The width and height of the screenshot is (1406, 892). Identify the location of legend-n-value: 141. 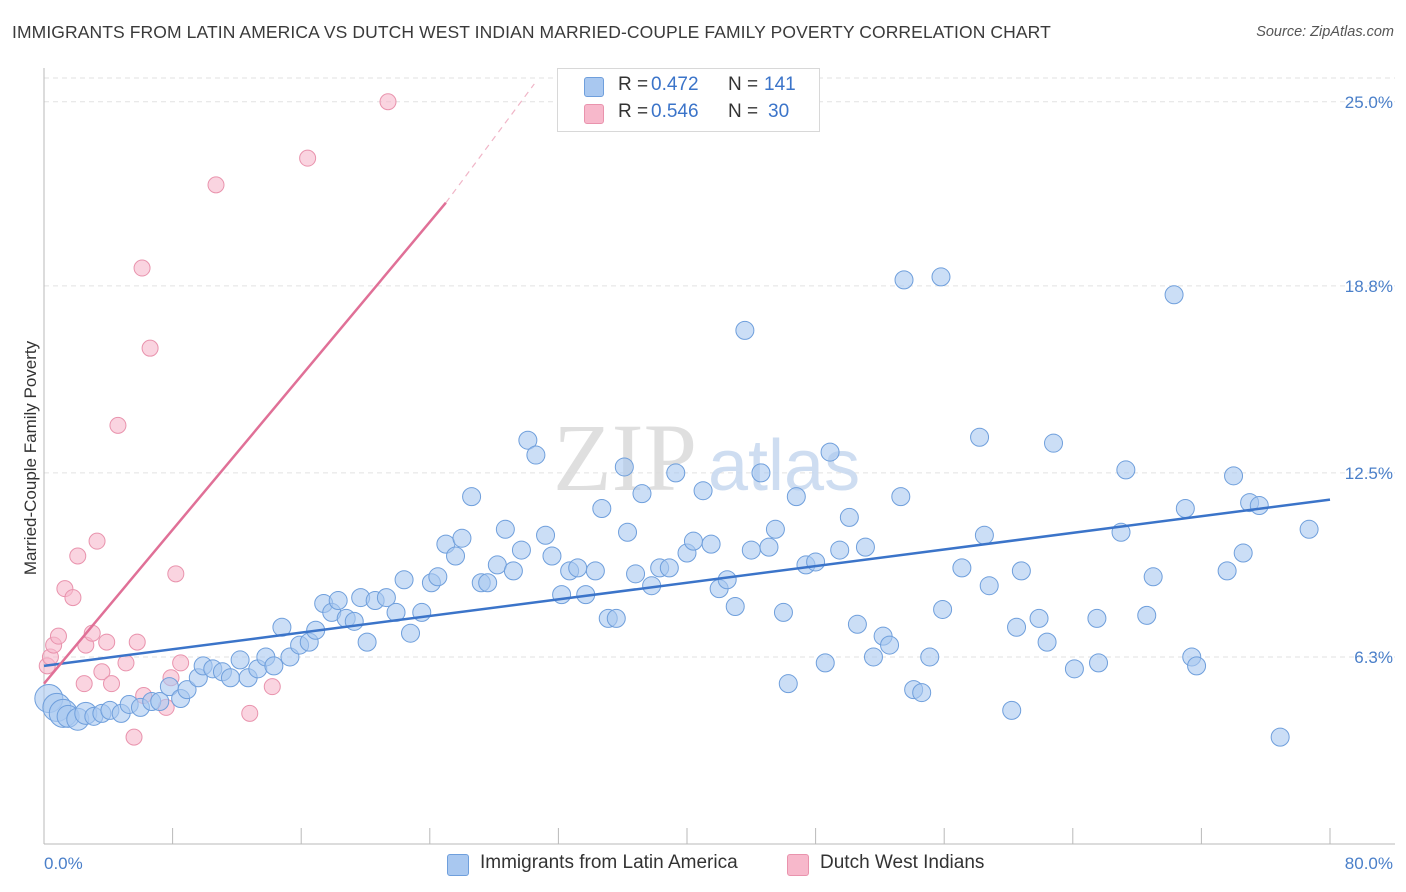
(780, 84).